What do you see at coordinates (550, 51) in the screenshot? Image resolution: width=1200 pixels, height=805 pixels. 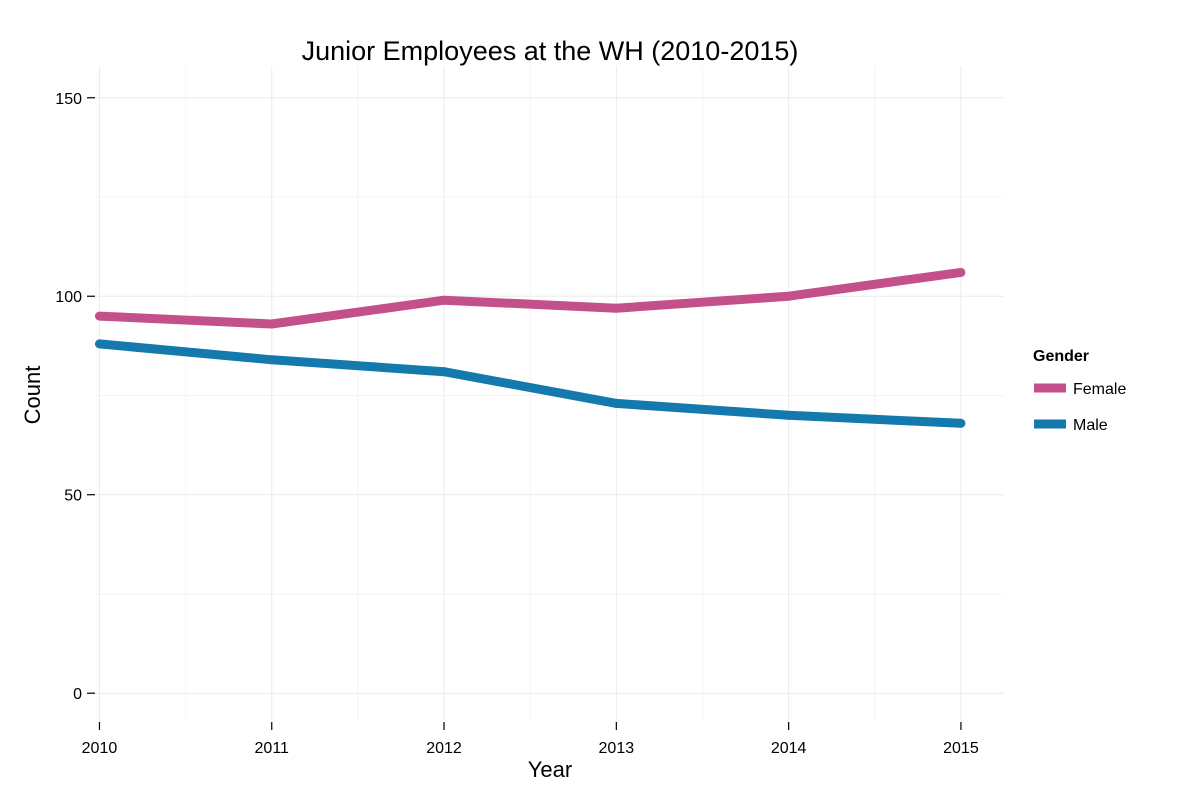 I see `chart-title: Junior Employees at the WH (2010-2015)` at bounding box center [550, 51].